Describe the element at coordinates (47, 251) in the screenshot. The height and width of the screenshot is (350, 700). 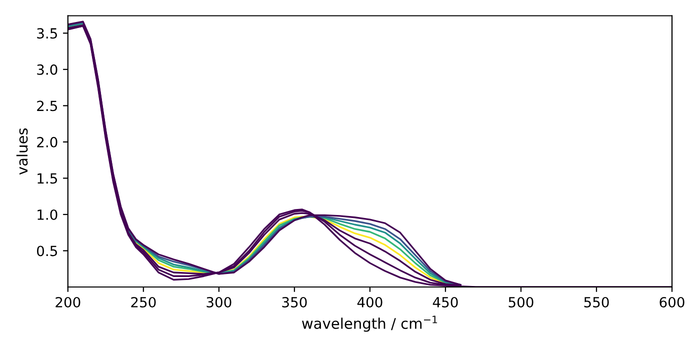
I see `y-tick-label: 0.5` at that location.